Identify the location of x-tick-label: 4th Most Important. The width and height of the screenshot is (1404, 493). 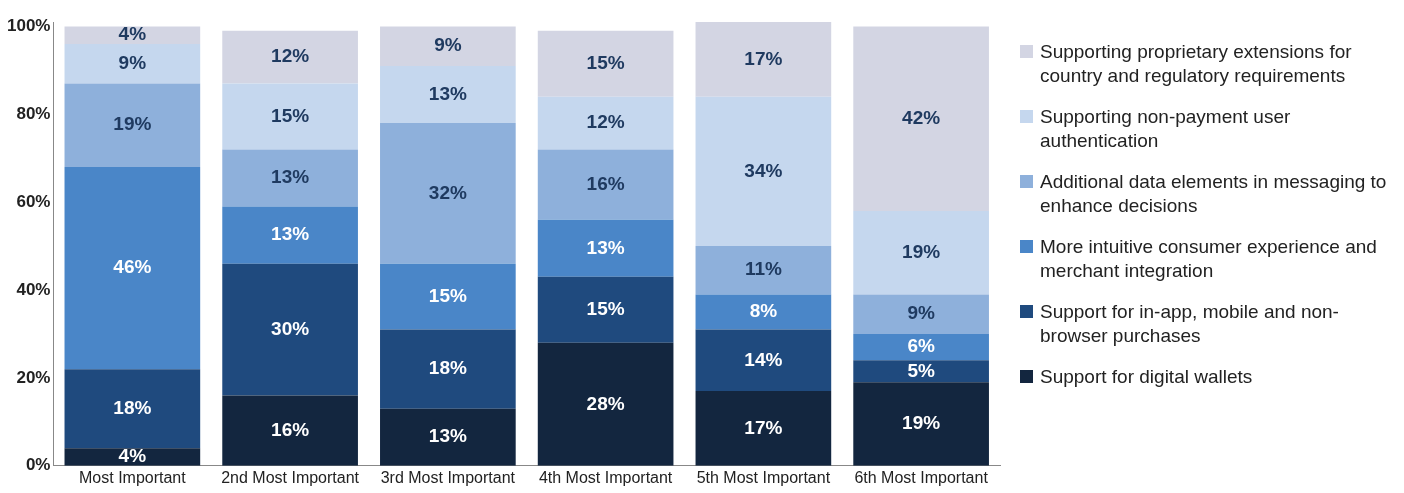
(605, 477).